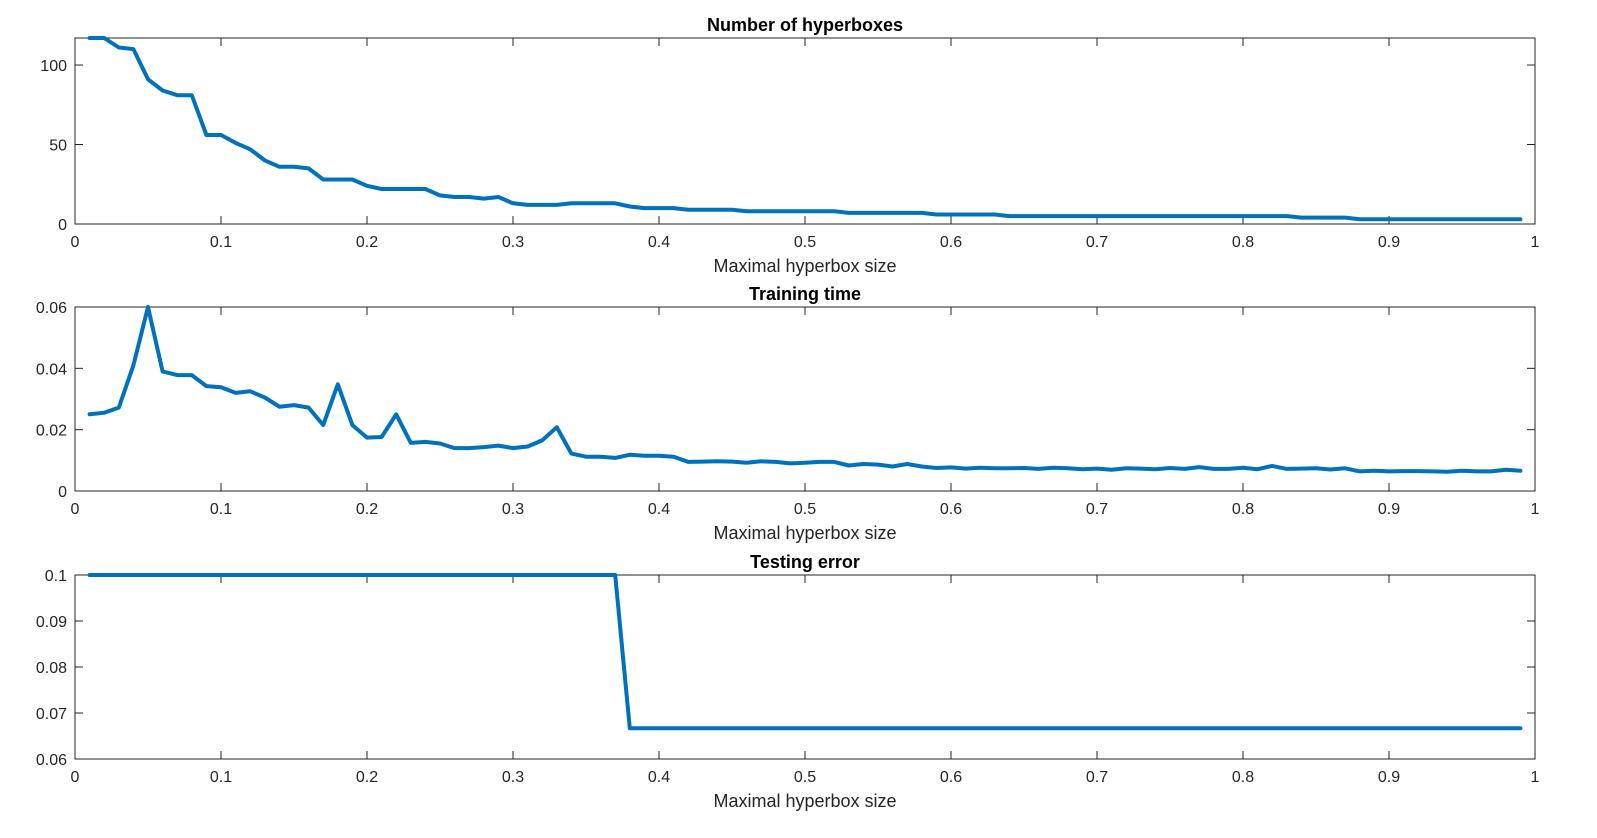 The image size is (1597, 838). Describe the element at coordinates (53, 66) in the screenshot. I see `y-tick-label: 100` at that location.